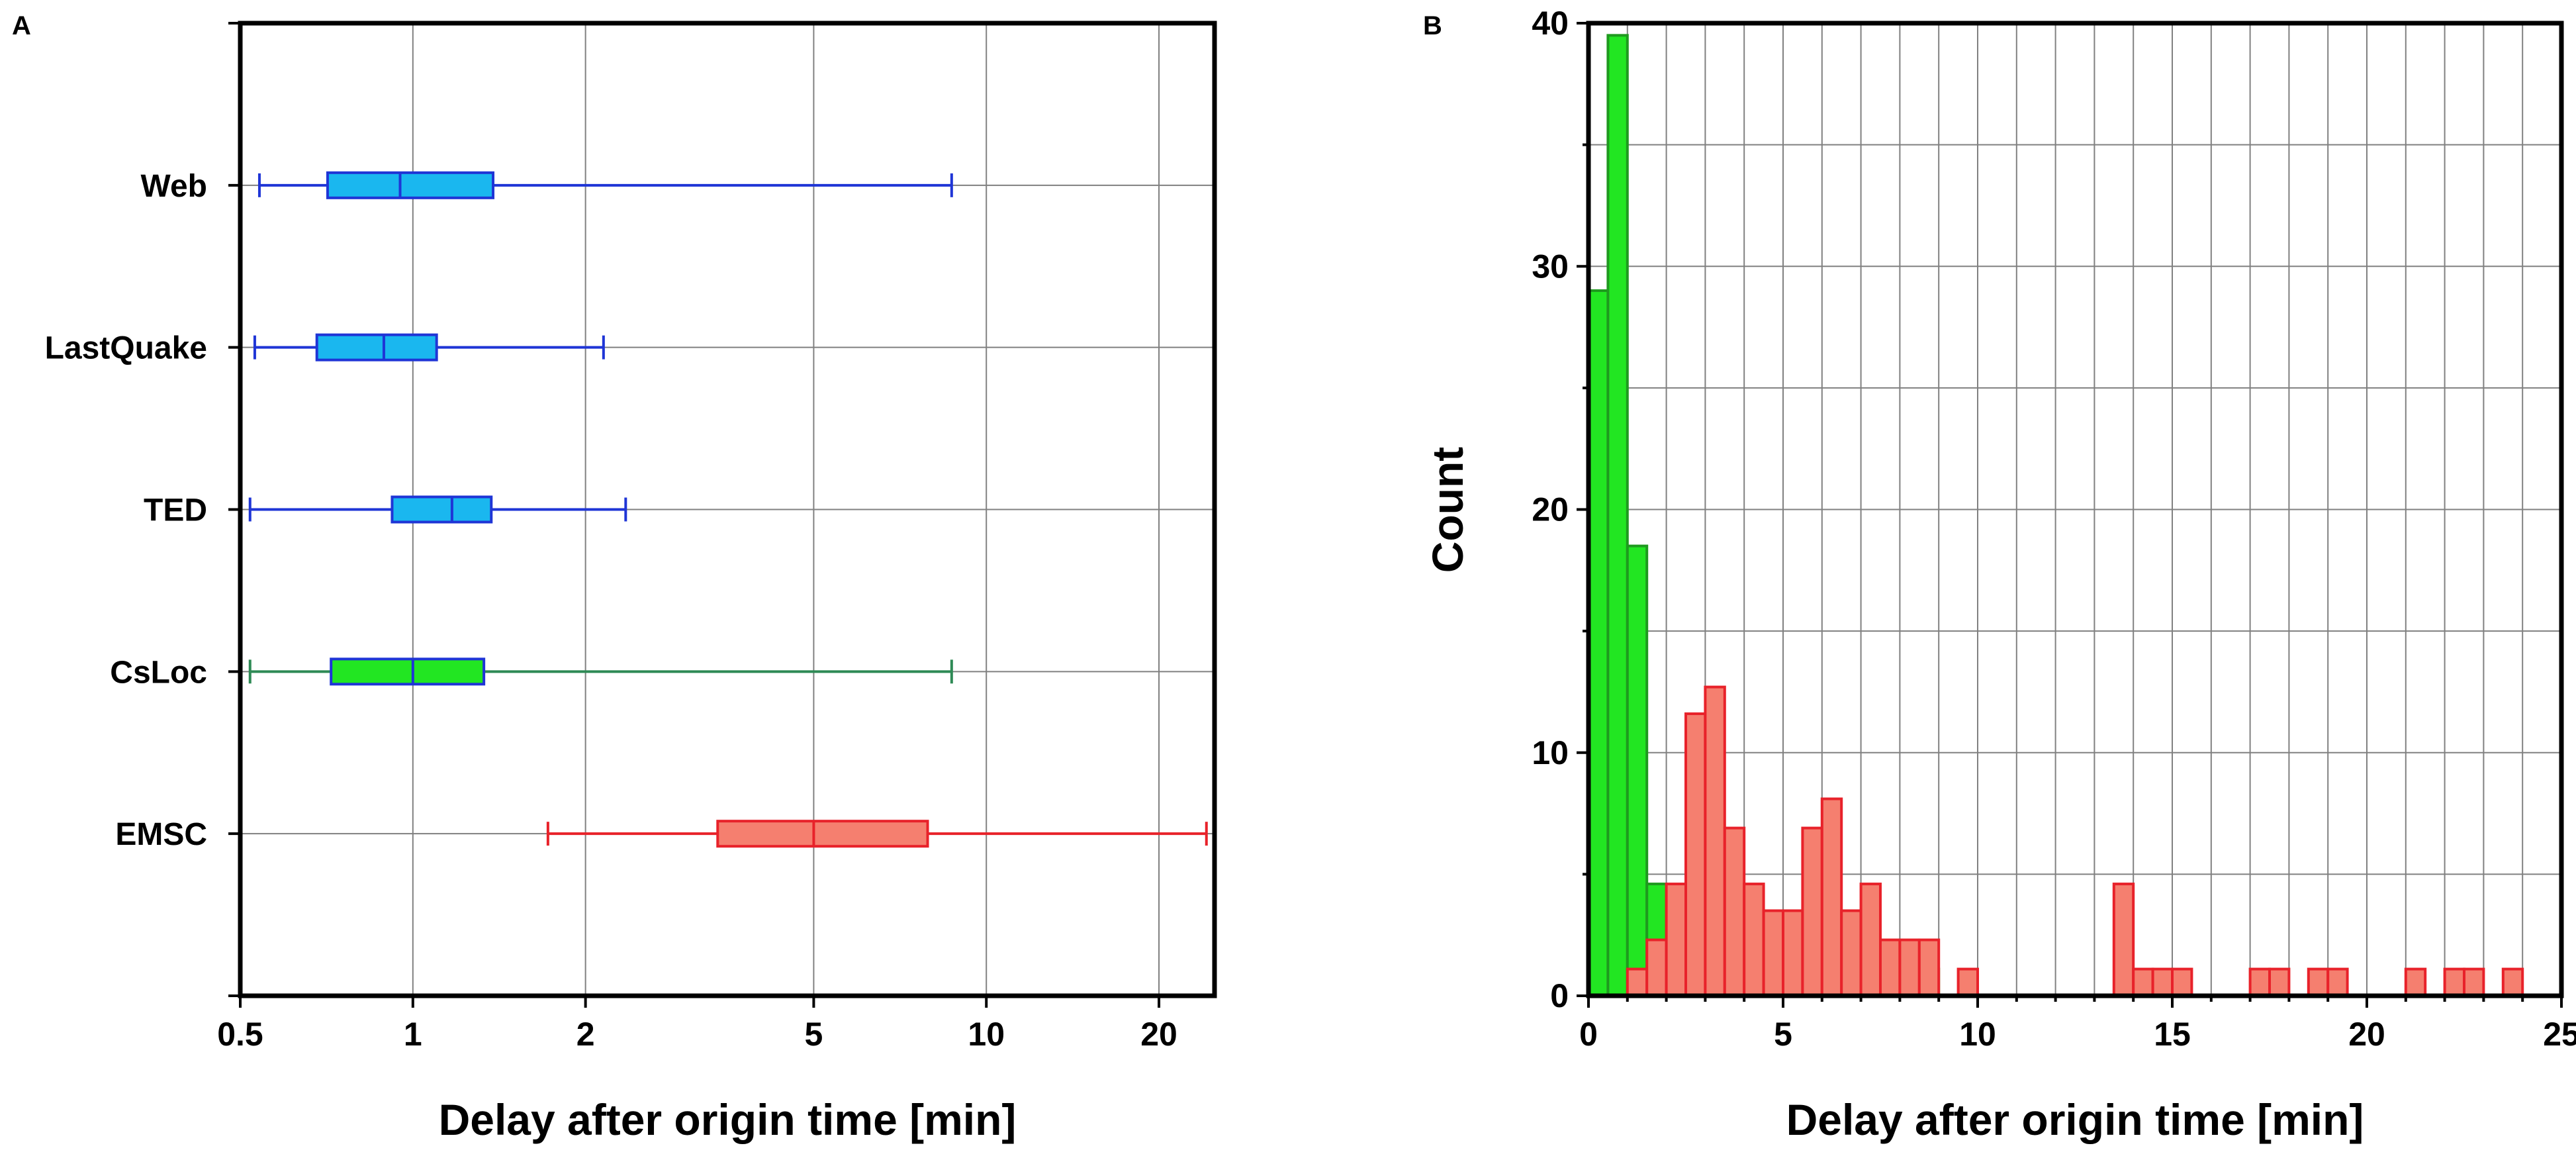 Image resolution: width=2576 pixels, height=1160 pixels. I want to click on panel-b-y-axis-label: Count, so click(1447, 510).